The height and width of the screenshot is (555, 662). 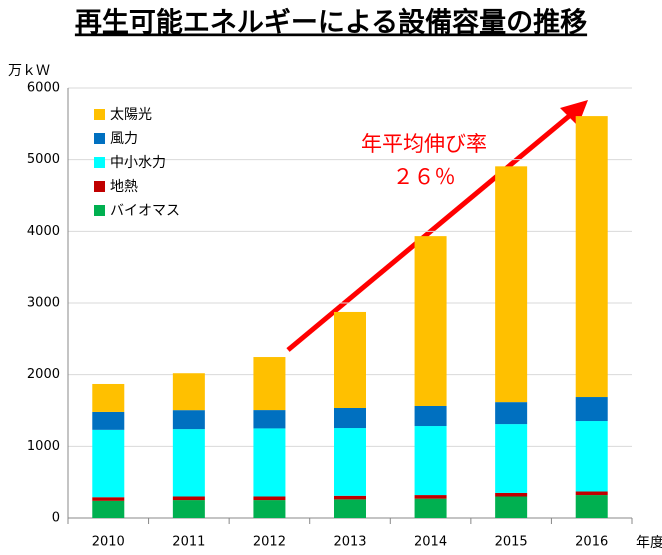 I want to click on y-tick-label: 2000, so click(x=43, y=374).